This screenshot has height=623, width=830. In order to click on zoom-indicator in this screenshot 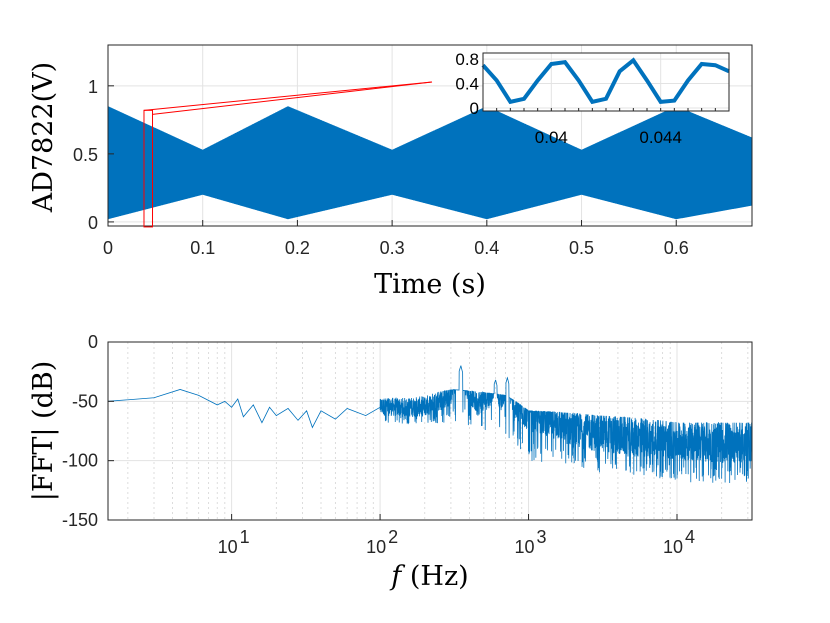, I will do `click(288, 154)`.